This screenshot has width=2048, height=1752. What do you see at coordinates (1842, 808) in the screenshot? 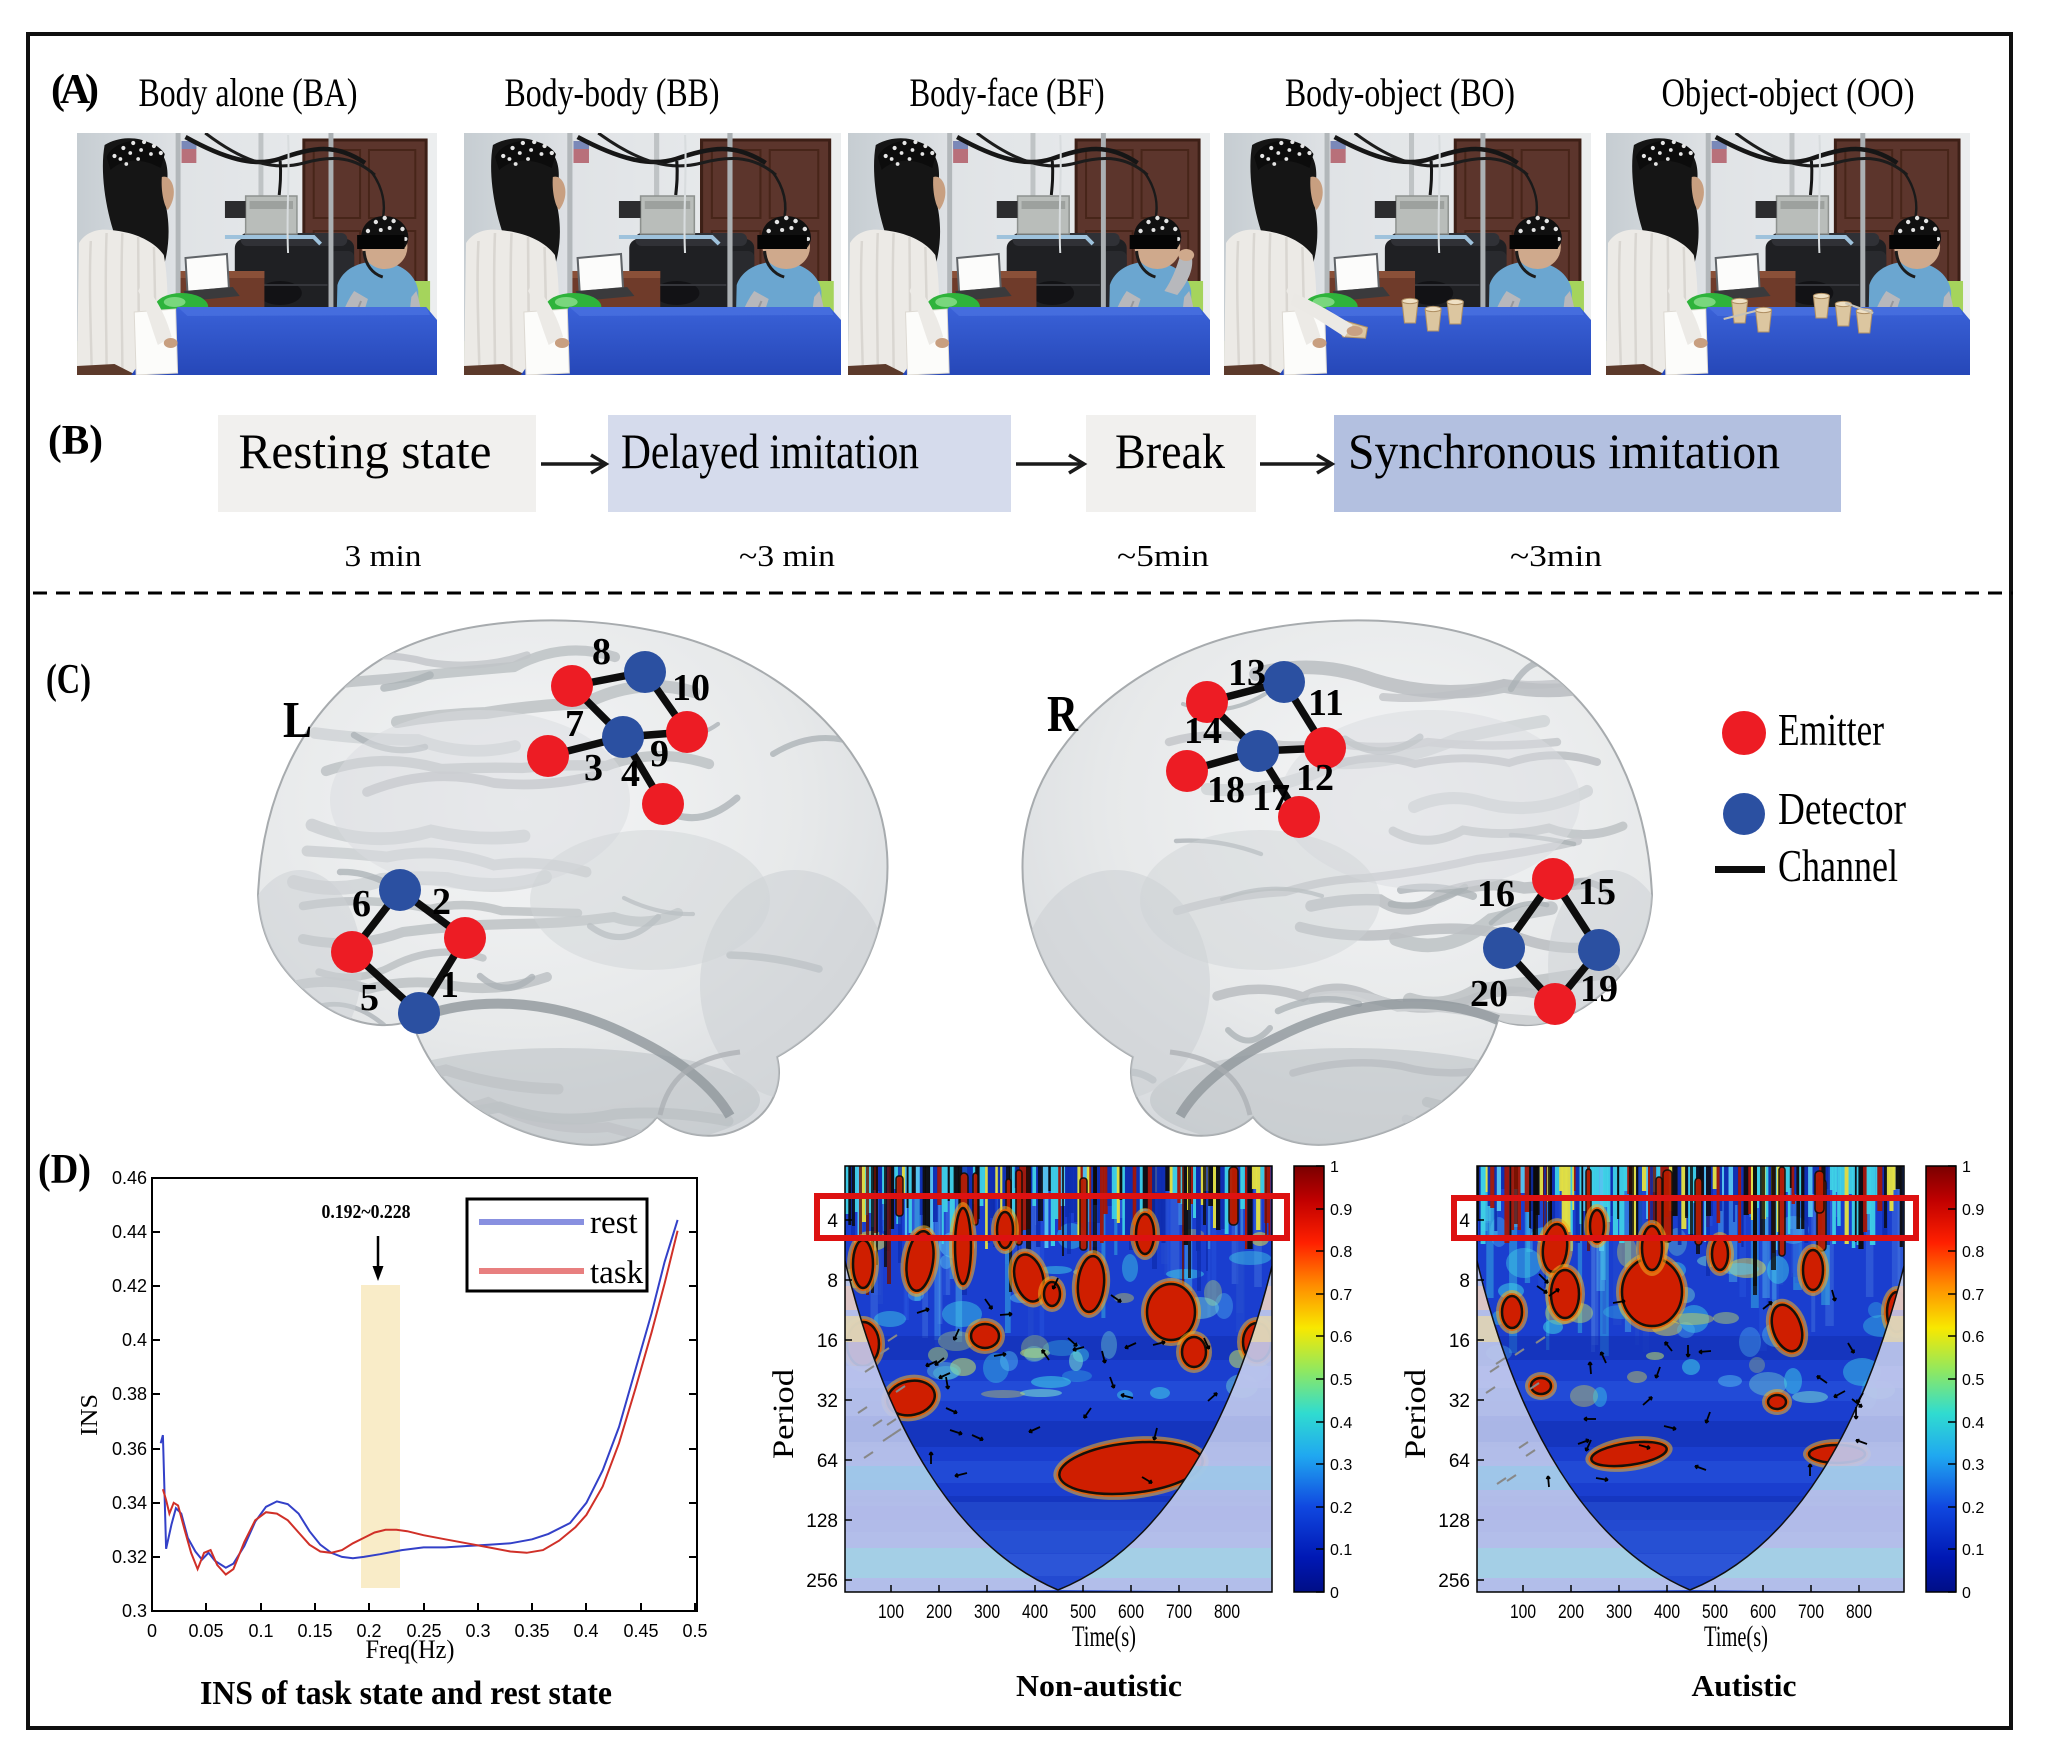
I see `svg-text: Detector` at bounding box center [1842, 808].